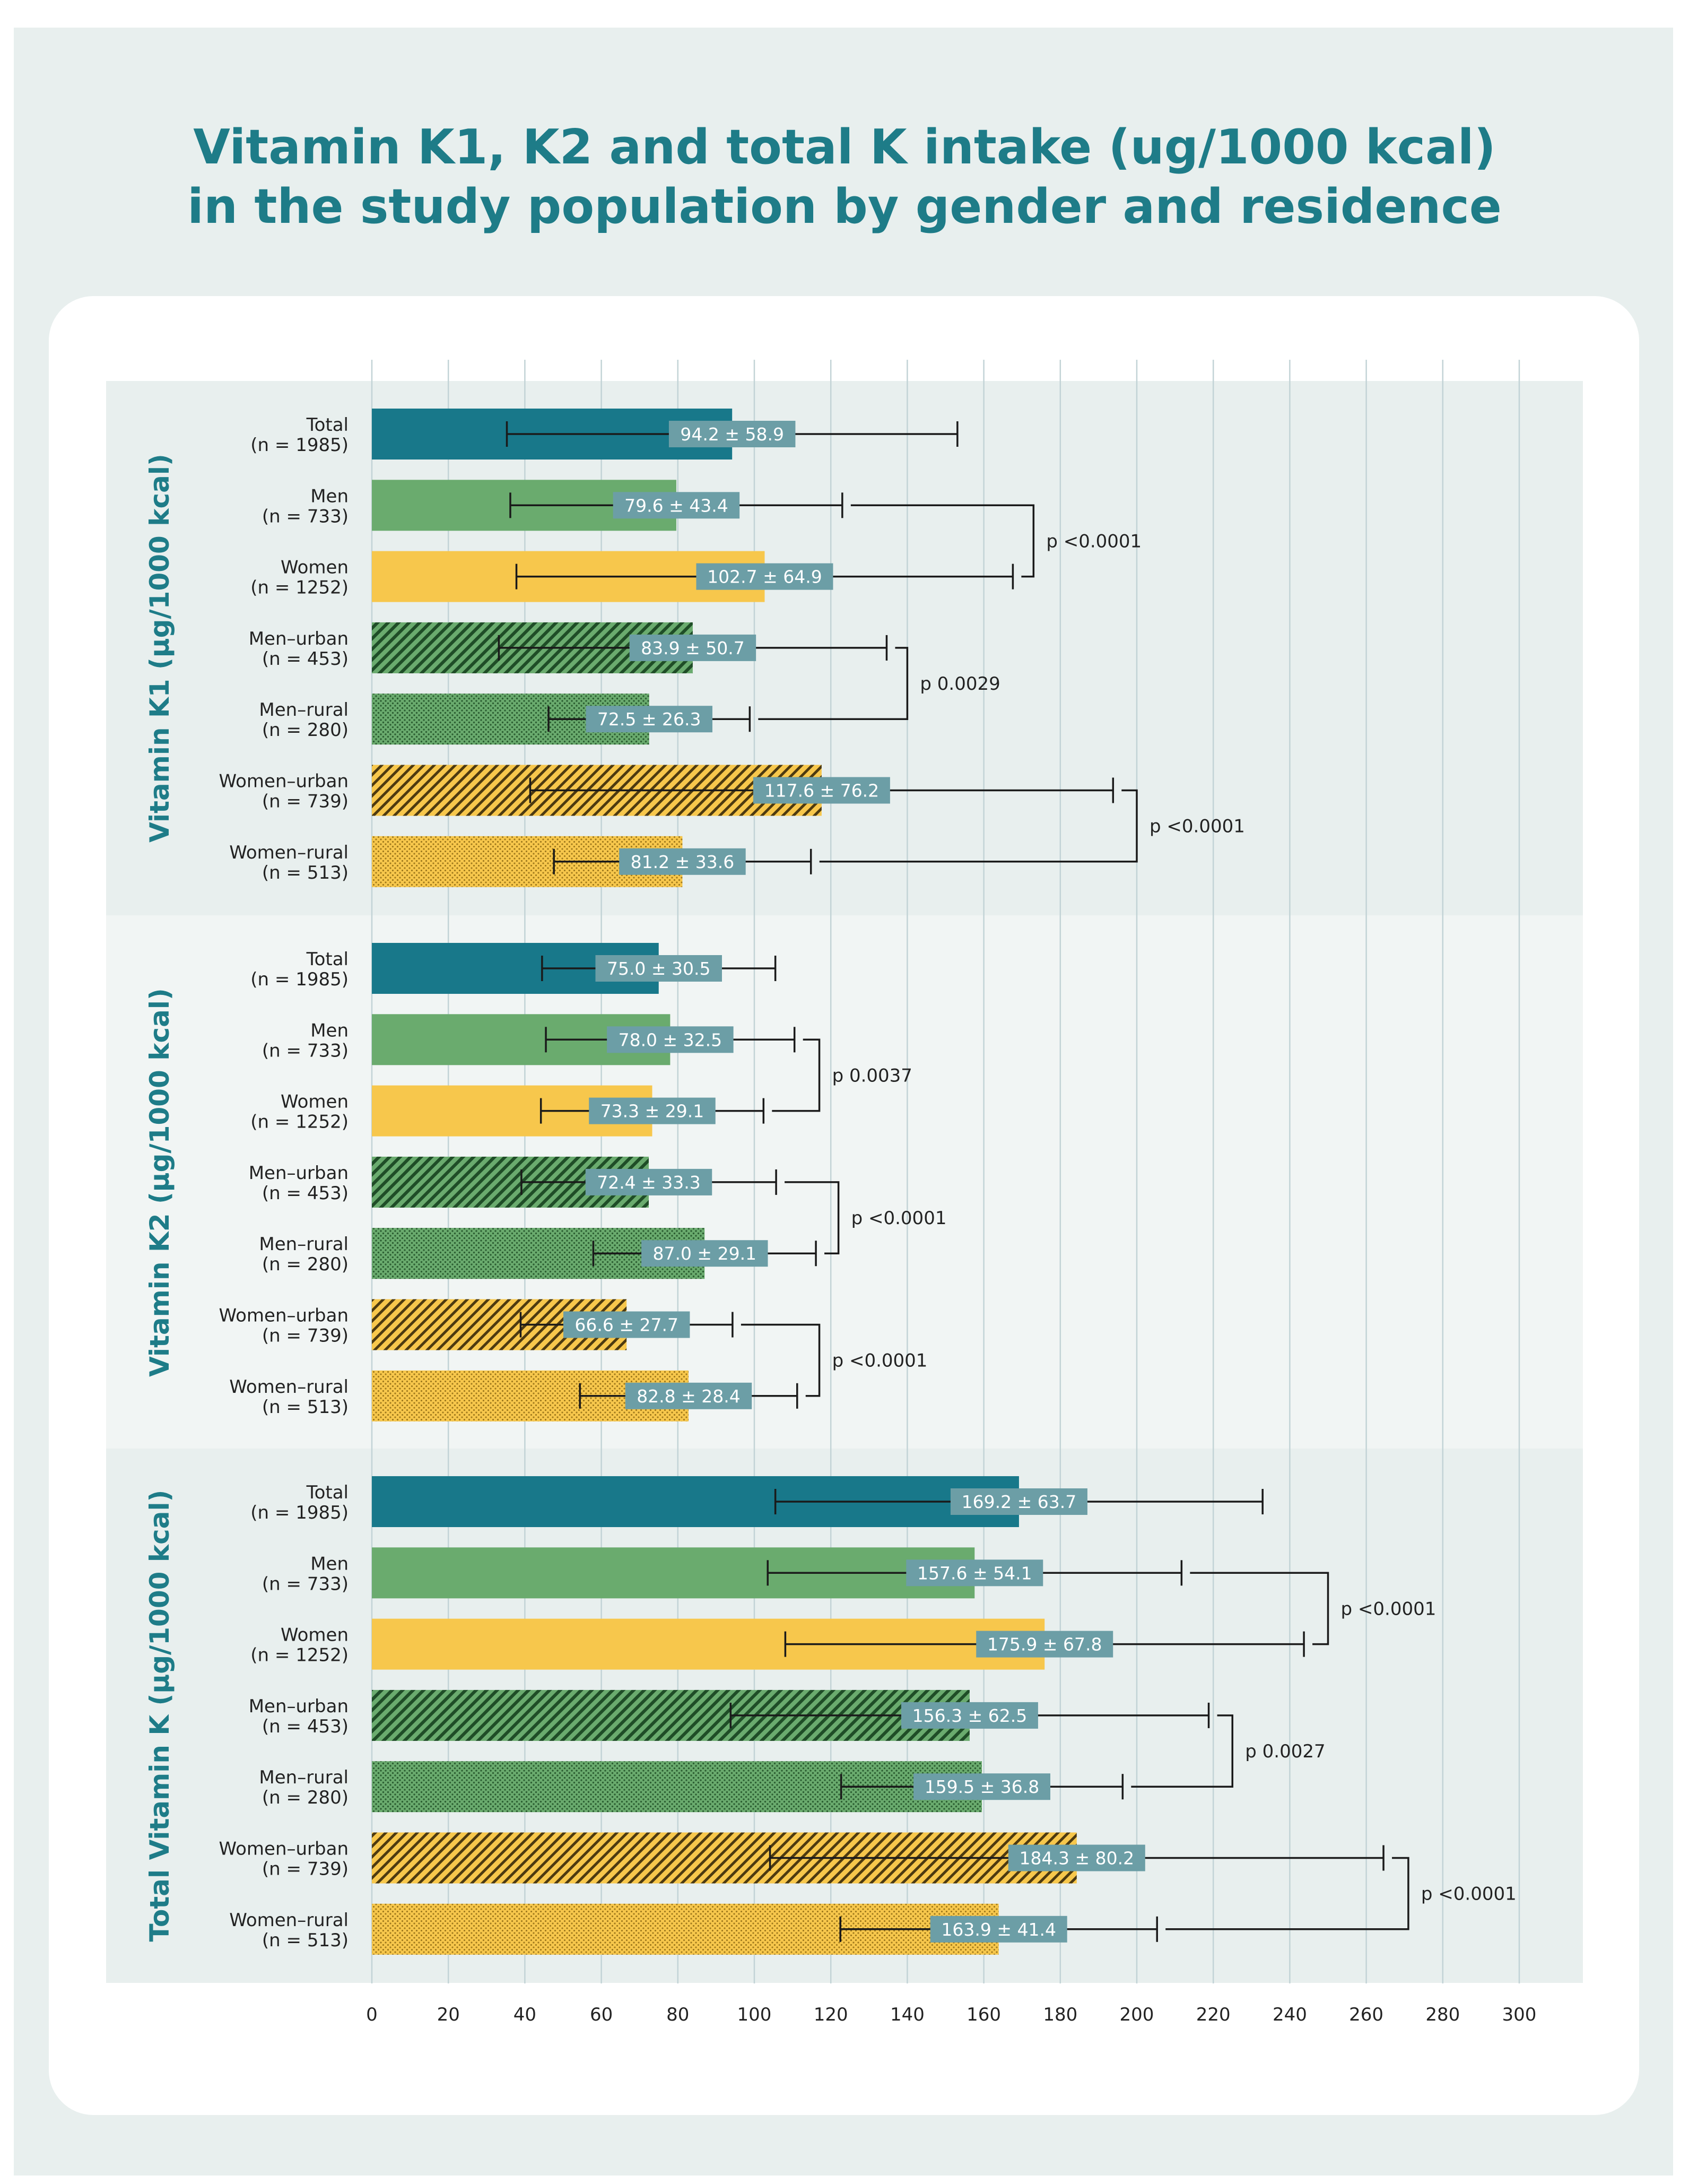 The image size is (1689, 2184). I want to click on x-tick-label: 60, so click(601, 2015).